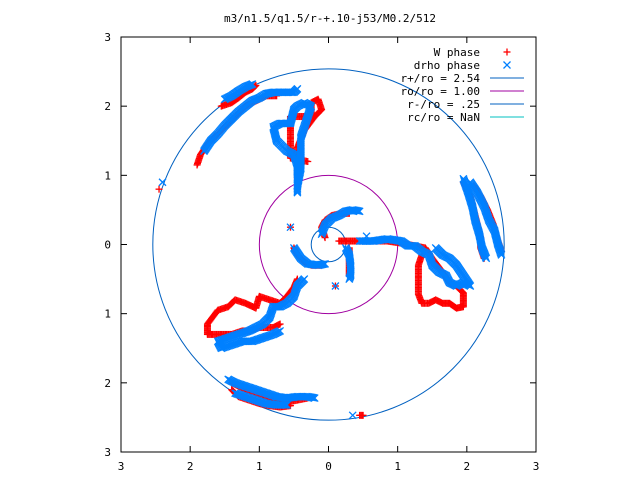 The image size is (640, 480). Describe the element at coordinates (107, 245) in the screenshot. I see `y-tick-label: 0` at that location.